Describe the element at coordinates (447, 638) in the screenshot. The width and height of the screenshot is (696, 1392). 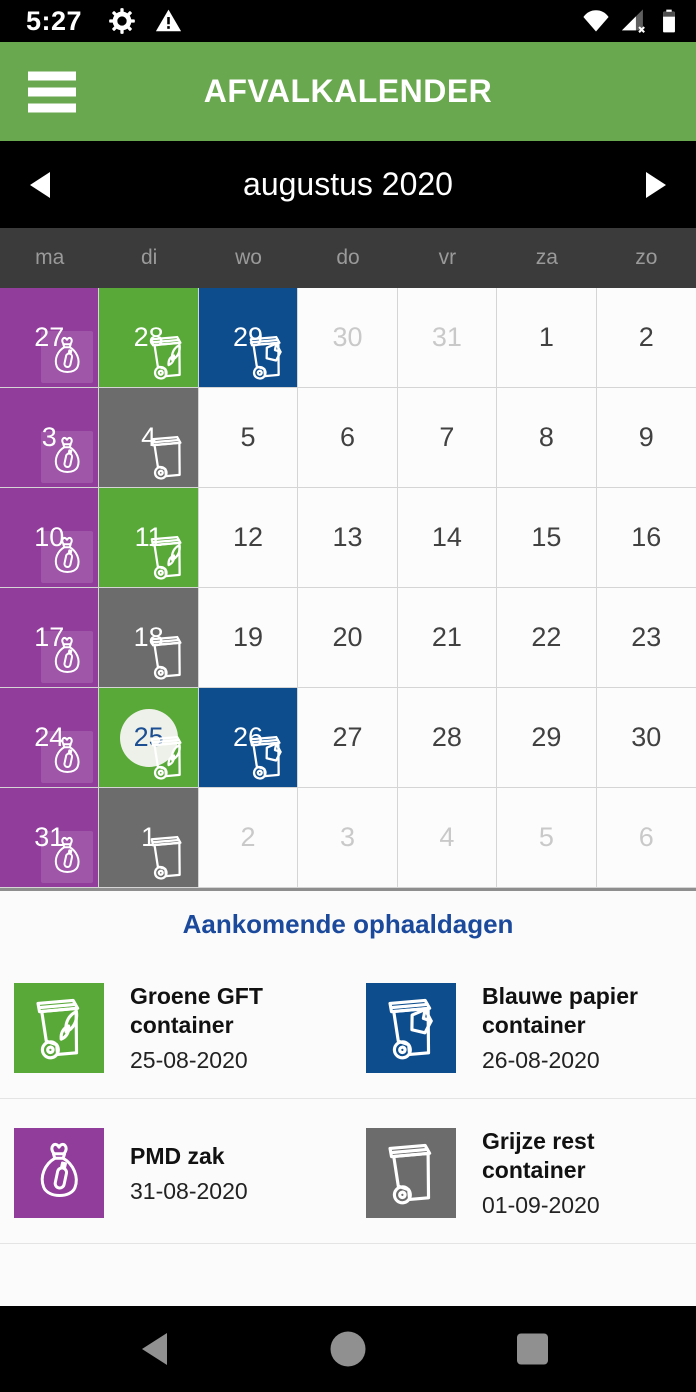
I see `calendar-day-21: 21` at that location.